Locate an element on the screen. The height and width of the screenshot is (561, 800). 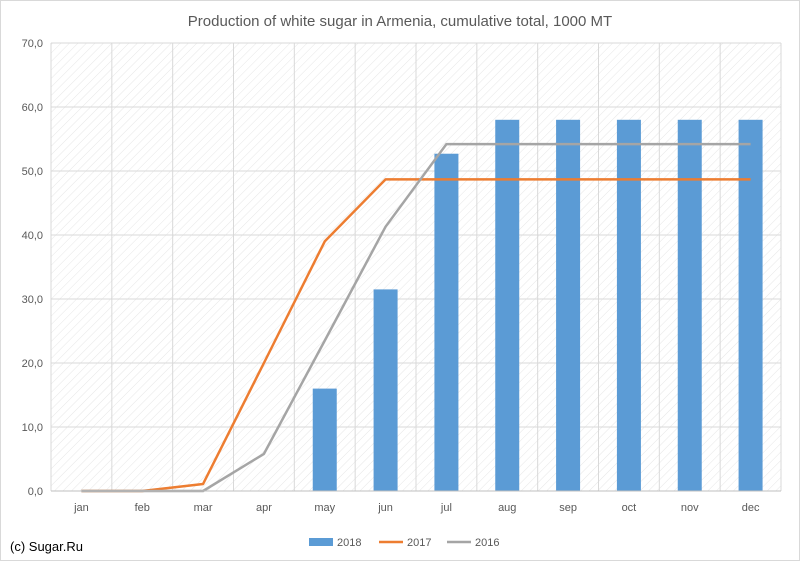
legend-swatch-2018 is located at coordinates (321, 542).